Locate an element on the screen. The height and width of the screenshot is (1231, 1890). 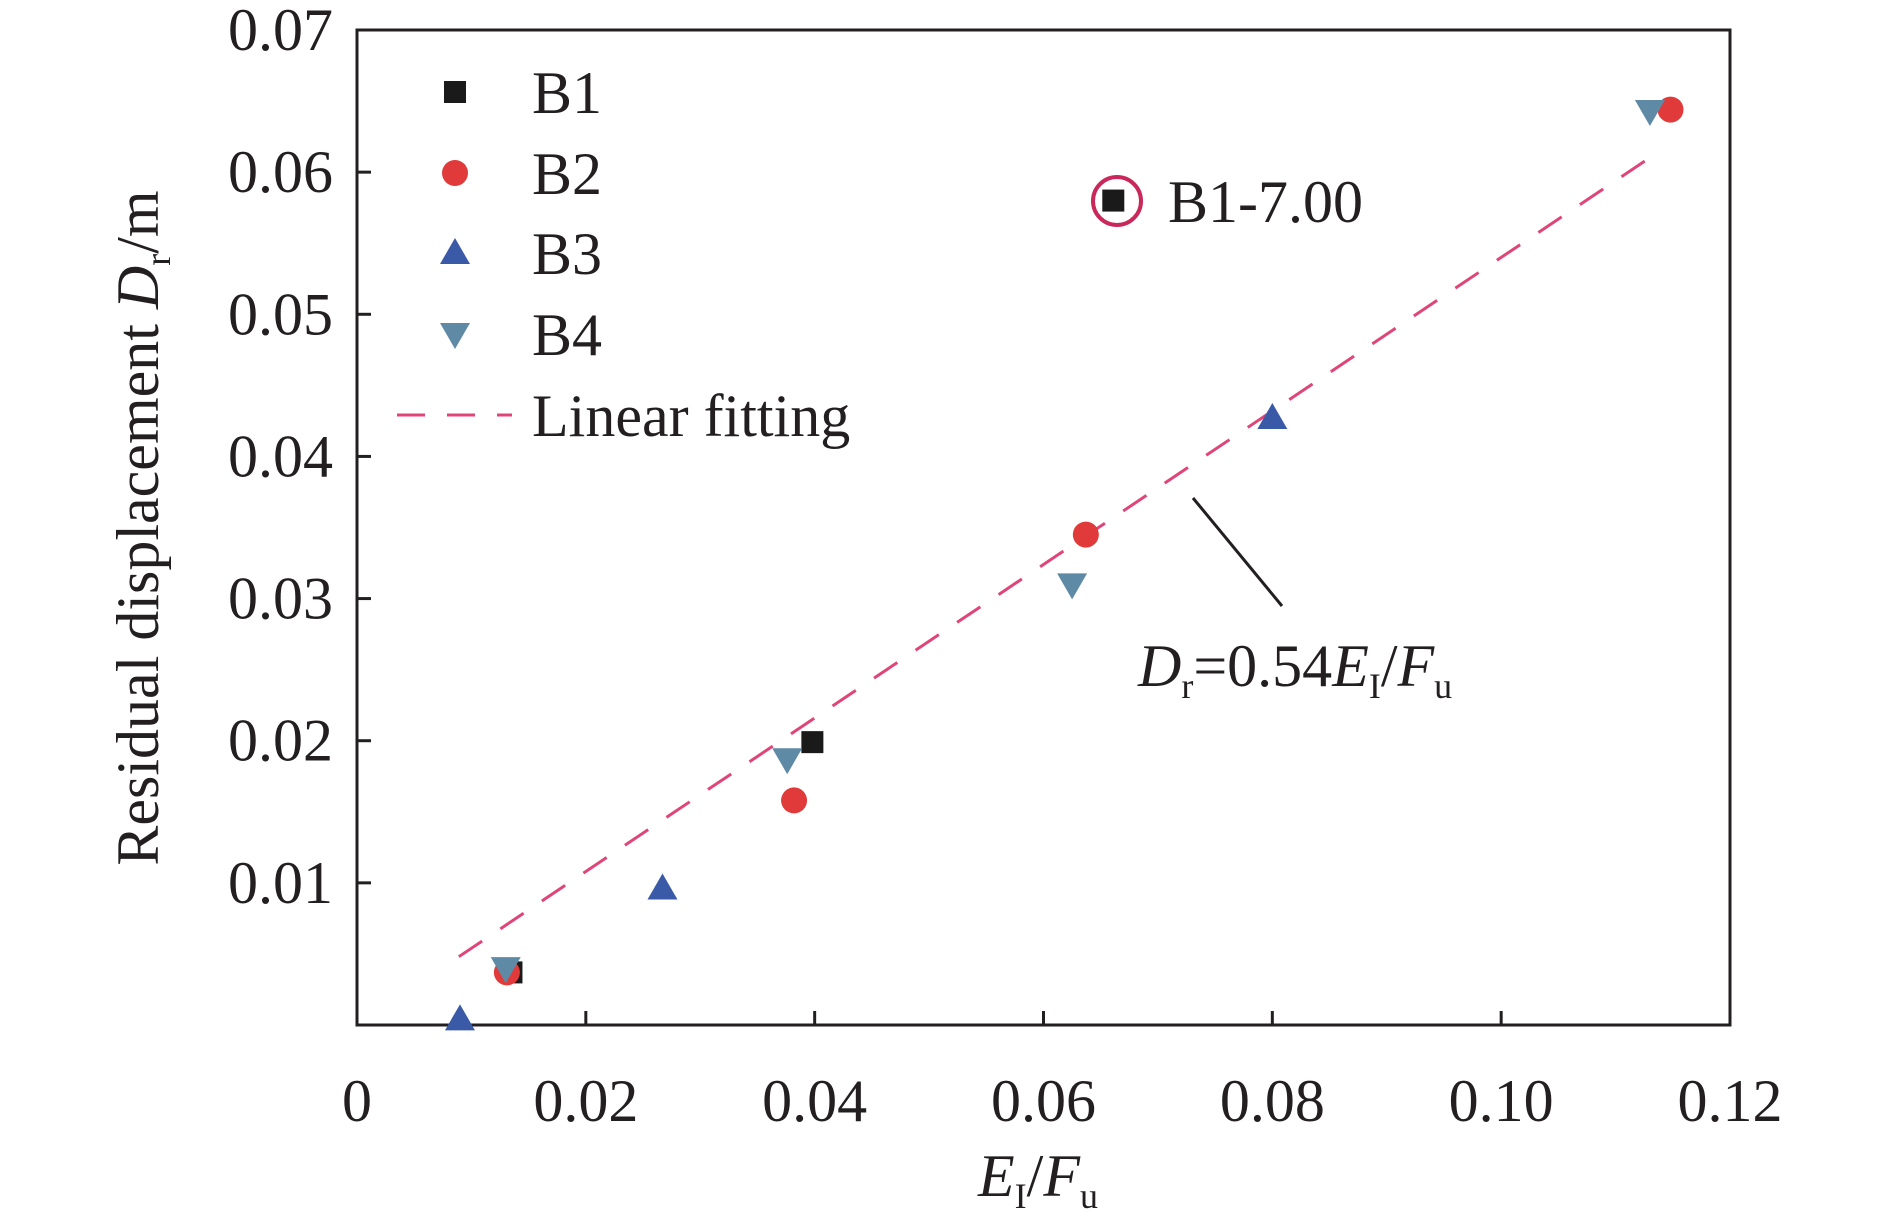
x-tick-label: 0.08 is located at coordinates (1272, 1101).